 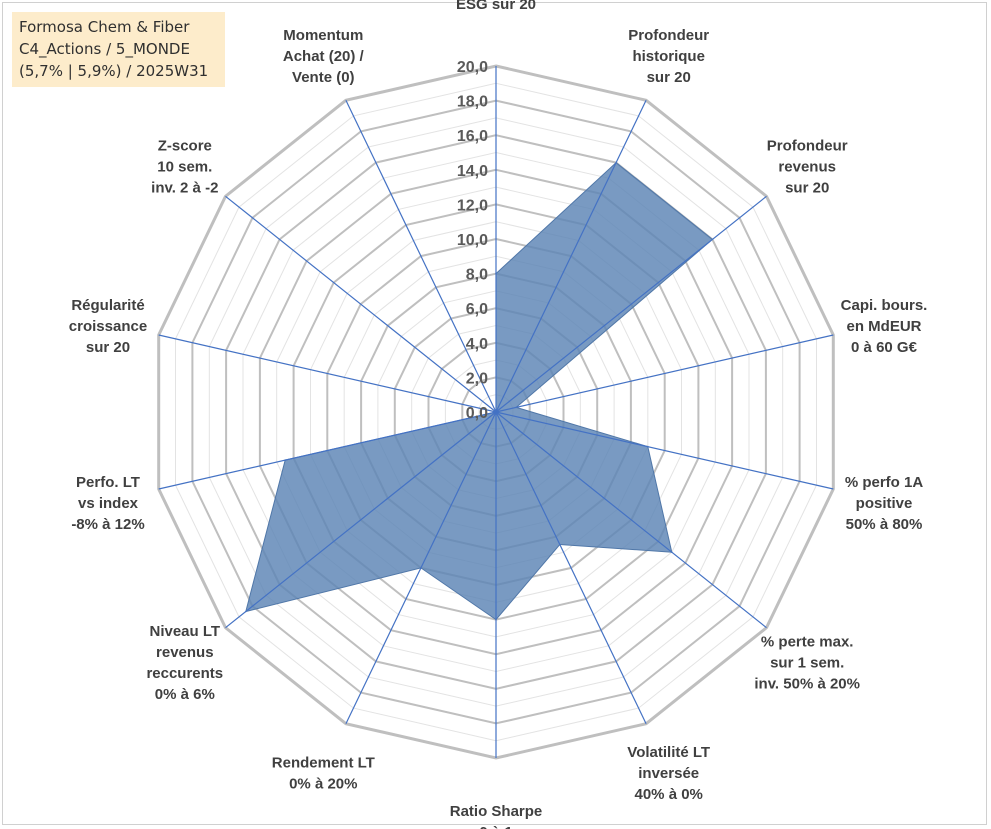 I want to click on axis-label: Z-score 10 sem. inv. 2 à -2, so click(x=184, y=166).